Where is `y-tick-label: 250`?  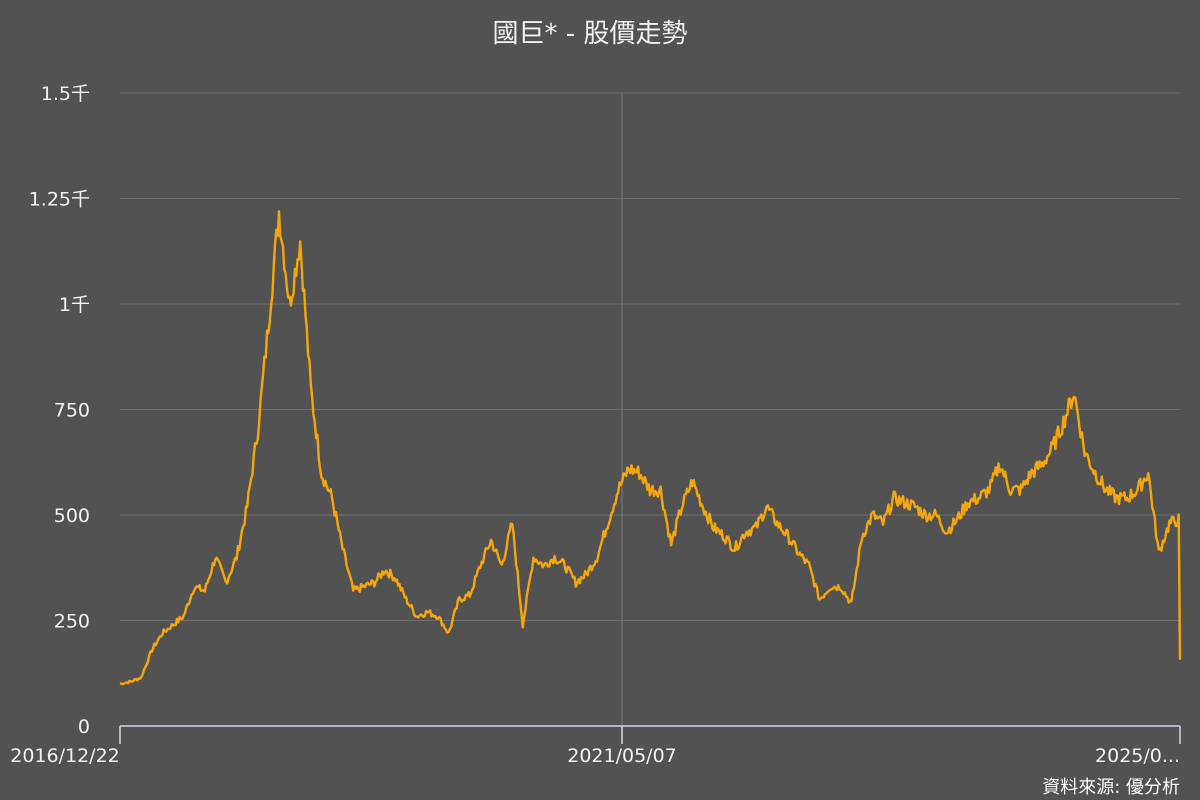 y-tick-label: 250 is located at coordinates (72, 622).